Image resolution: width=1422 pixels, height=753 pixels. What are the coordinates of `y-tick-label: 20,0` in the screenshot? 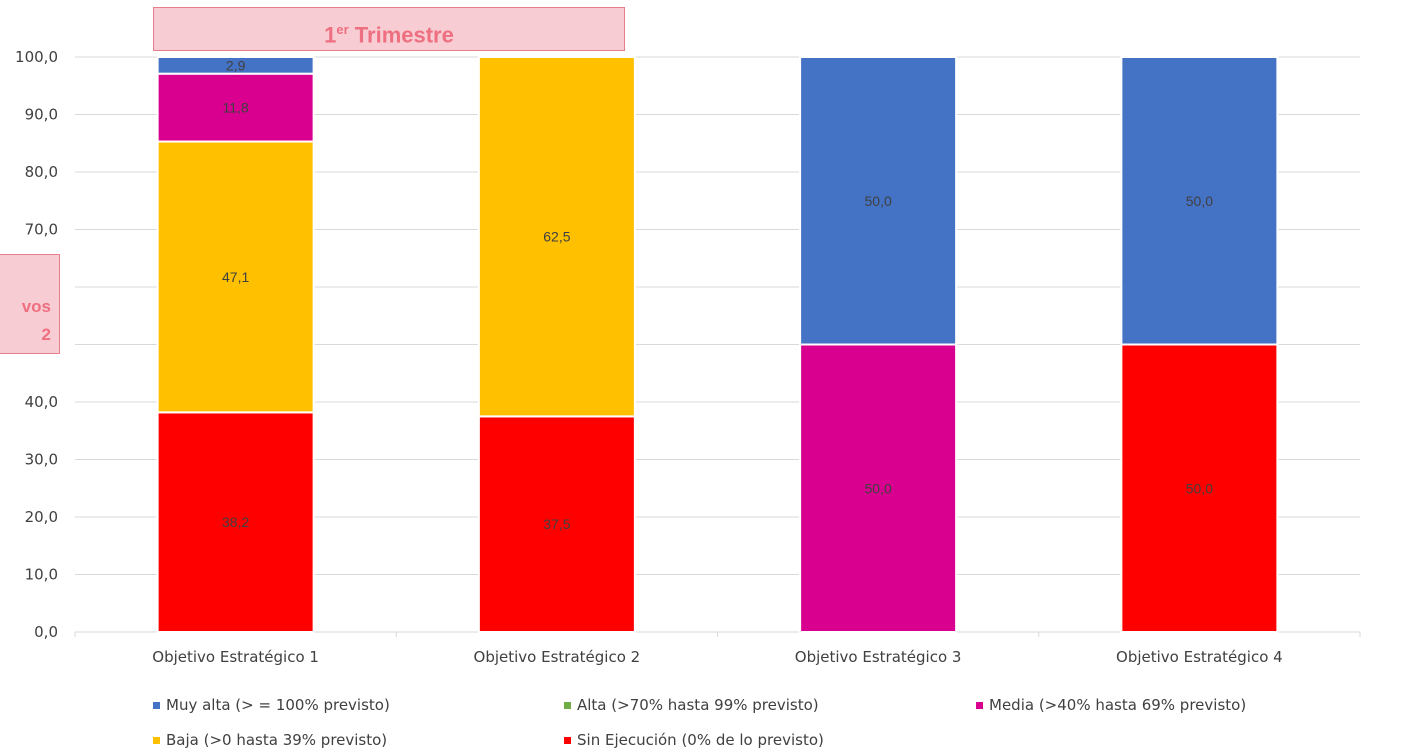 It's located at (41, 517).